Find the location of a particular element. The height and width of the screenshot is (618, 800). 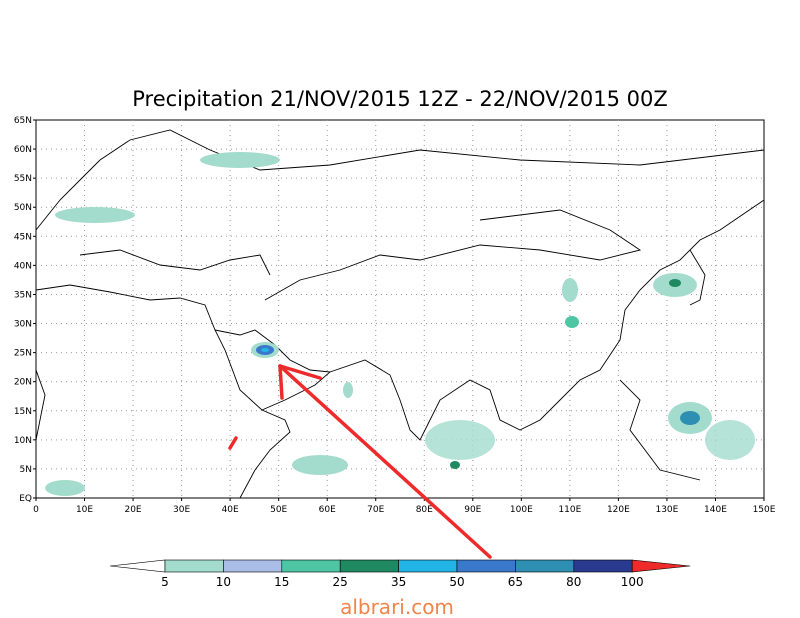

lat-label: 55N is located at coordinates (23, 179).